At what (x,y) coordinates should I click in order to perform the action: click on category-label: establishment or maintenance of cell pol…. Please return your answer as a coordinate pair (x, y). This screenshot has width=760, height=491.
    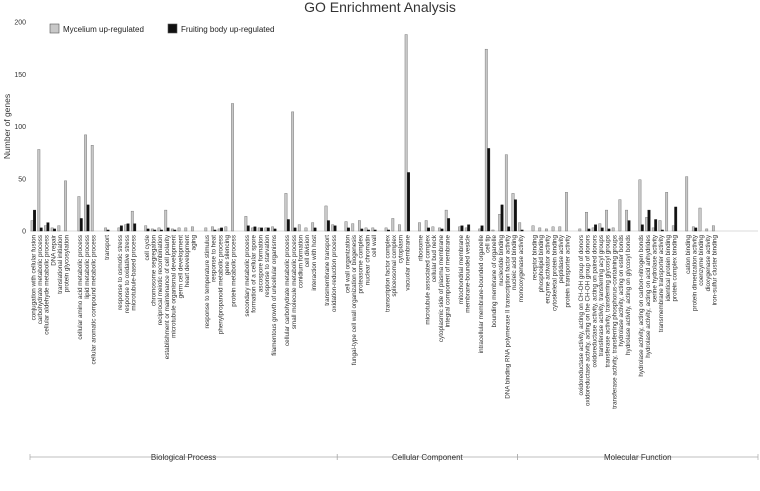
    Looking at the image, I should click on (167, 296).